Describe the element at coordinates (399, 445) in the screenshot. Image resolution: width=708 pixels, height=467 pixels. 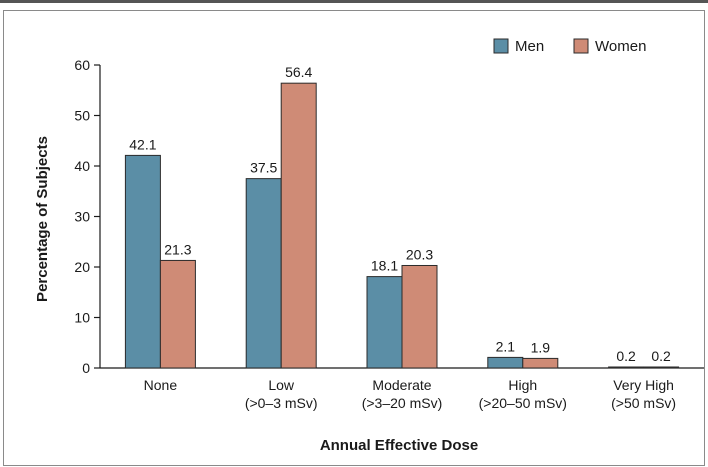
I see `x-axis-title: Annual Effective Dose` at that location.